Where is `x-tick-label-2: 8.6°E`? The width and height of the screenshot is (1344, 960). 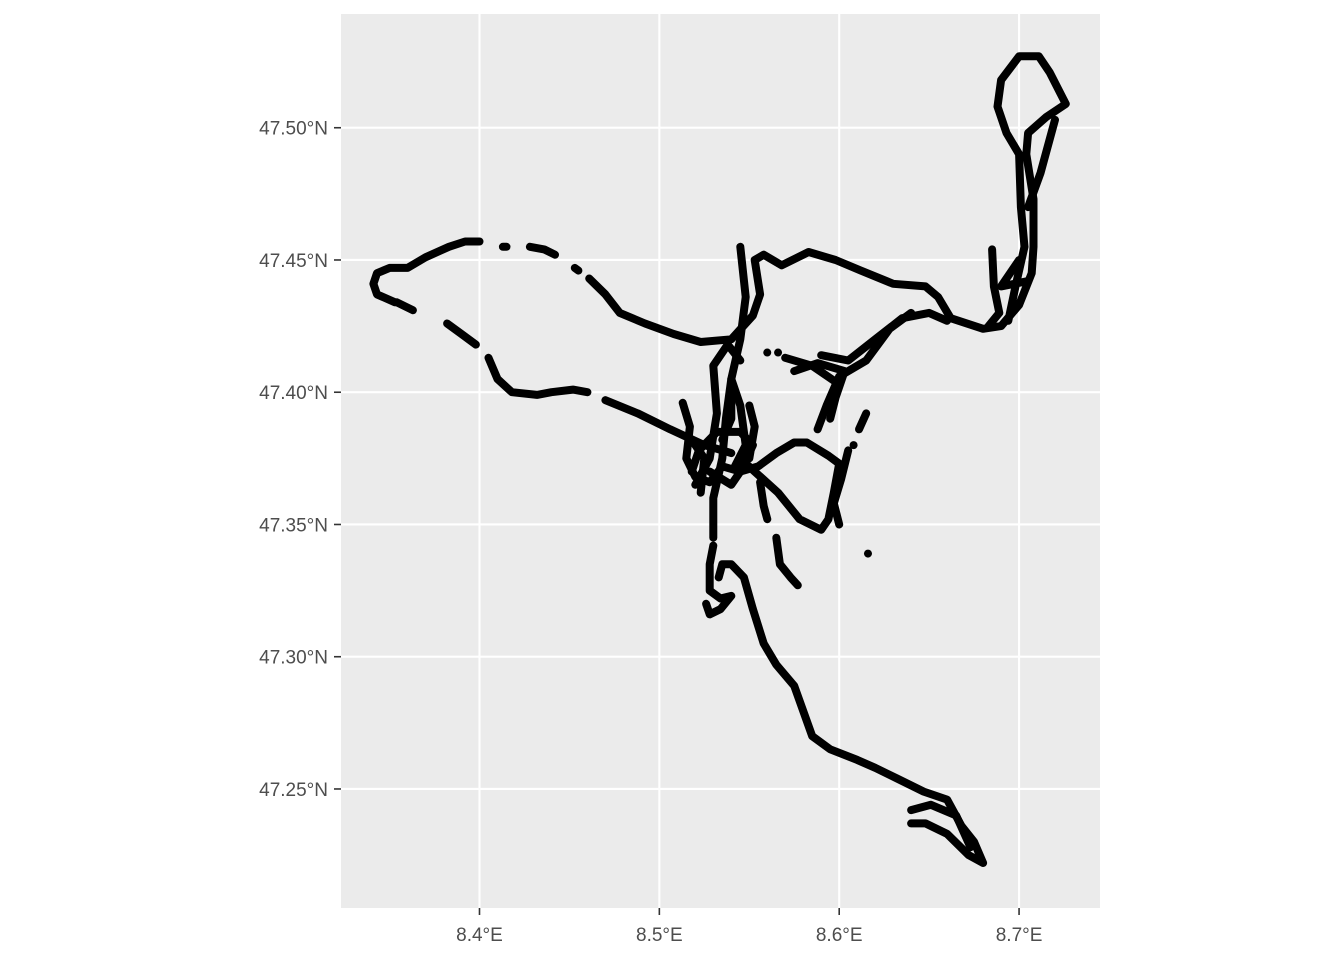 x-tick-label-2: 8.6°E is located at coordinates (839, 935).